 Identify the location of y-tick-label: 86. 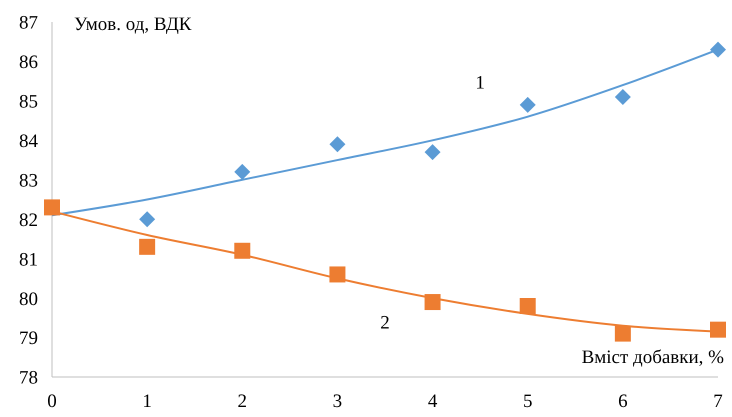
(28, 63).